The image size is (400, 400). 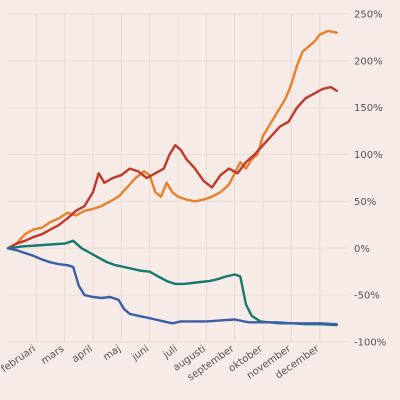 What do you see at coordinates (370, 343) in the screenshot?
I see `y-tick-label: -100%` at bounding box center [370, 343].